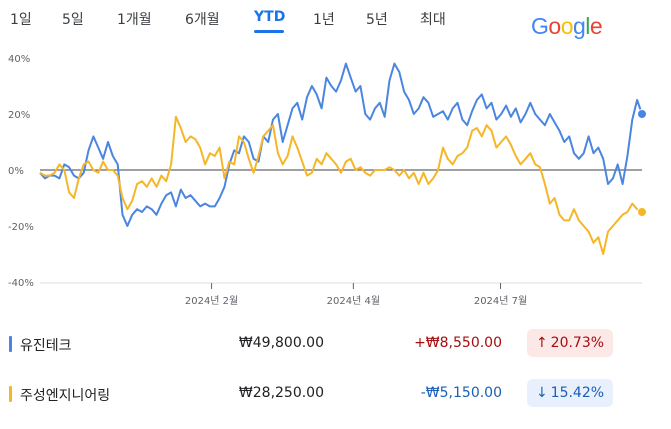 The height and width of the screenshot is (429, 671). Describe the element at coordinates (21, 283) in the screenshot. I see `y-tick-label: -40%` at that location.